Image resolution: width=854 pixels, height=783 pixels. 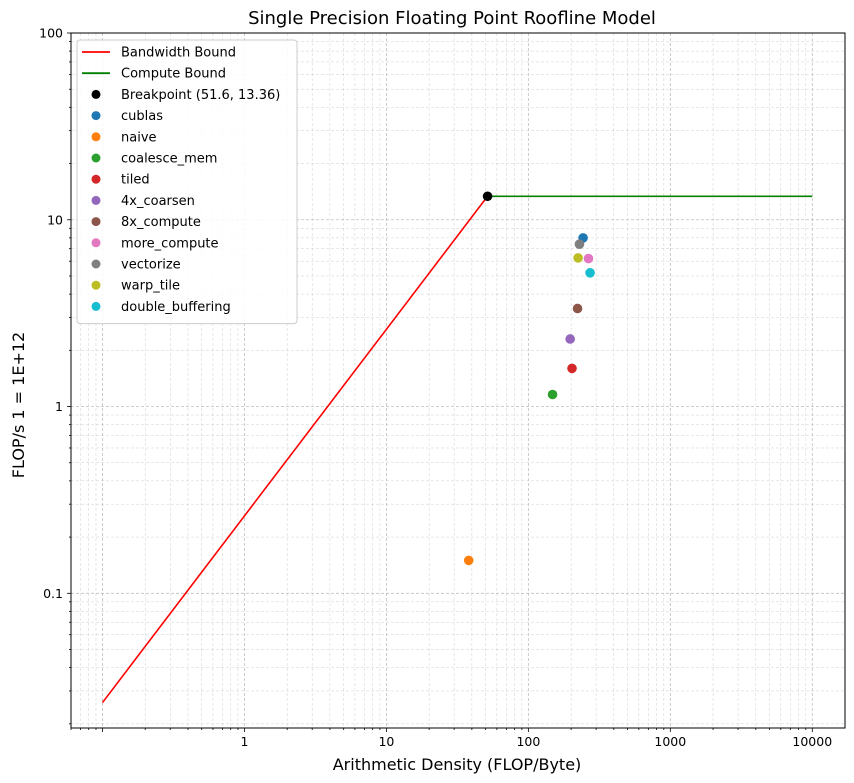 I want to click on point-tiled, so click(x=572, y=368).